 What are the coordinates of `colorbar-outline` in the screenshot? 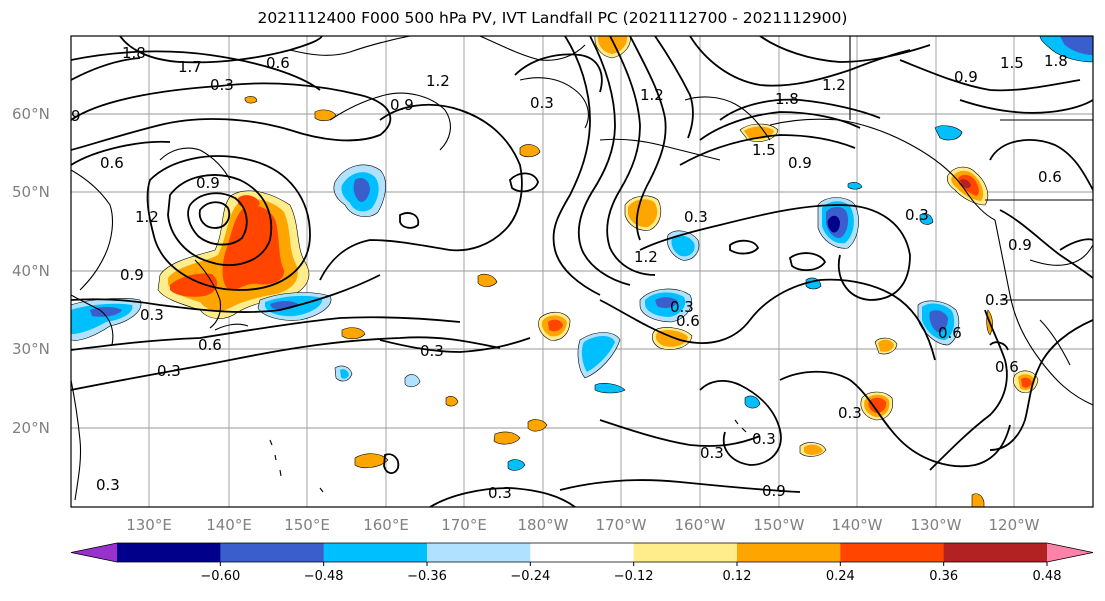 It's located at (582, 552).